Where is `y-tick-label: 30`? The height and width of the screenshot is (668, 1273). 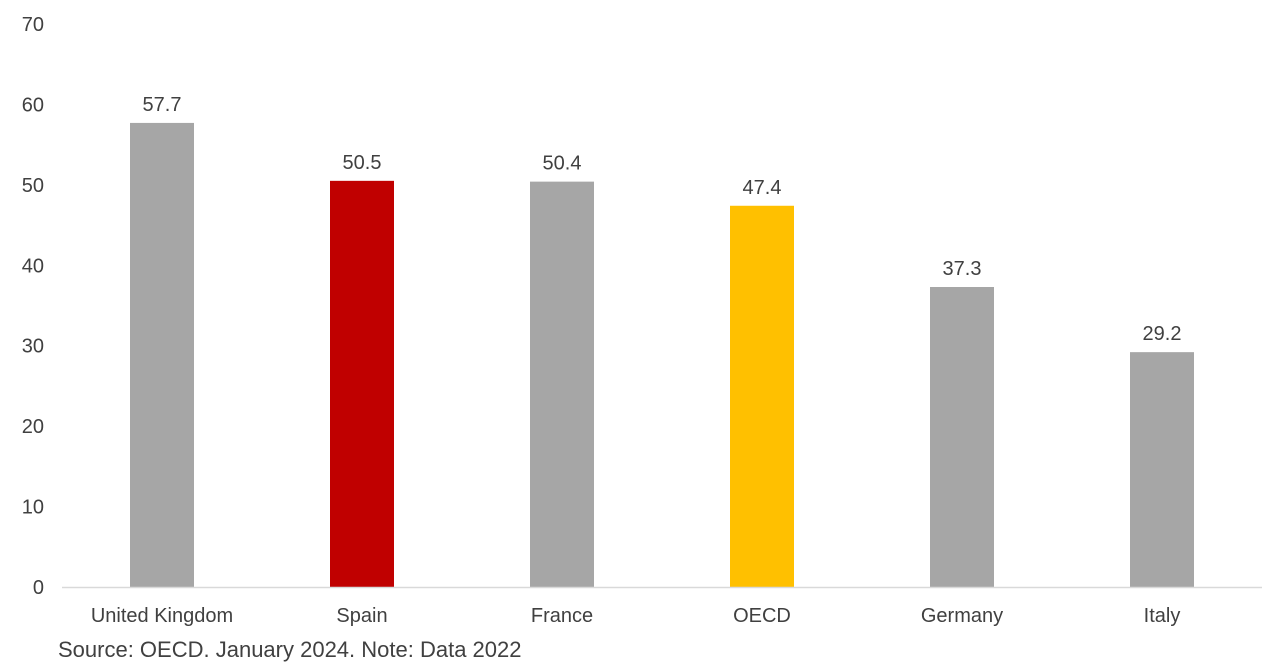 y-tick-label: 30 is located at coordinates (33, 347).